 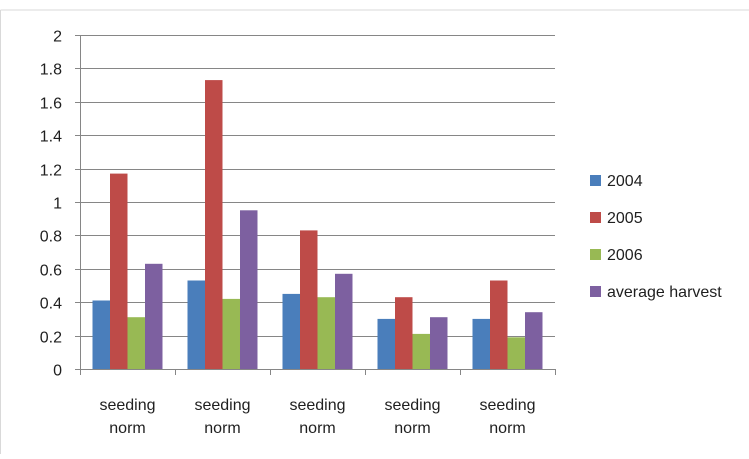 What do you see at coordinates (664, 292) in the screenshot?
I see `legend-label: average harvest` at bounding box center [664, 292].